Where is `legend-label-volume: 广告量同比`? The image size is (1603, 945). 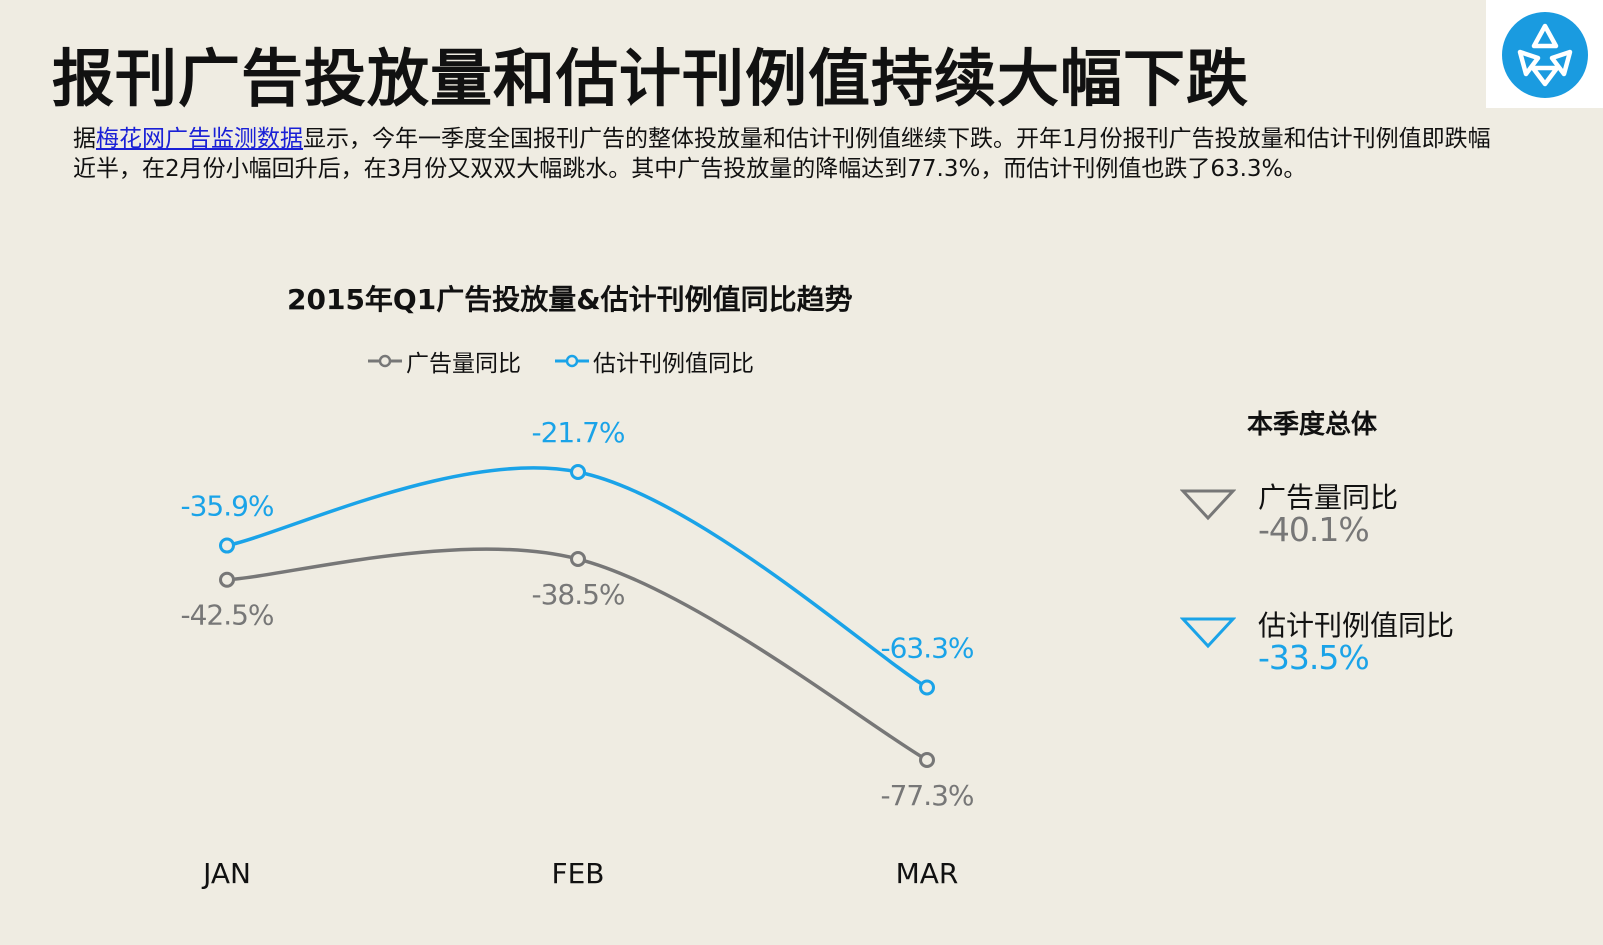
legend-label-volume: 广告量同比 is located at coordinates (463, 364).